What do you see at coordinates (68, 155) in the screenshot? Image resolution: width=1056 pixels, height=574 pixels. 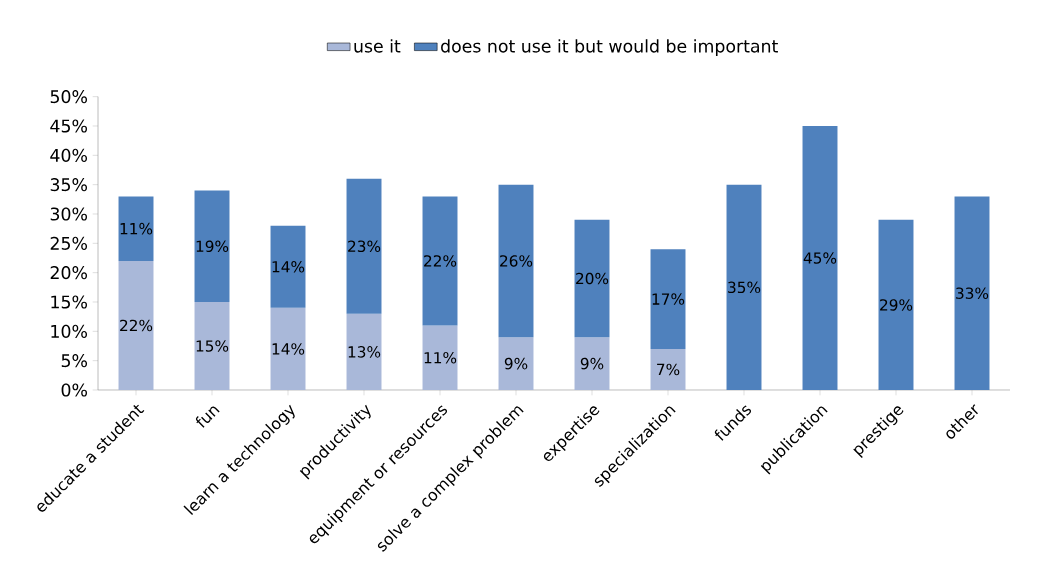 I see `y-tick-label: 40%` at bounding box center [68, 155].